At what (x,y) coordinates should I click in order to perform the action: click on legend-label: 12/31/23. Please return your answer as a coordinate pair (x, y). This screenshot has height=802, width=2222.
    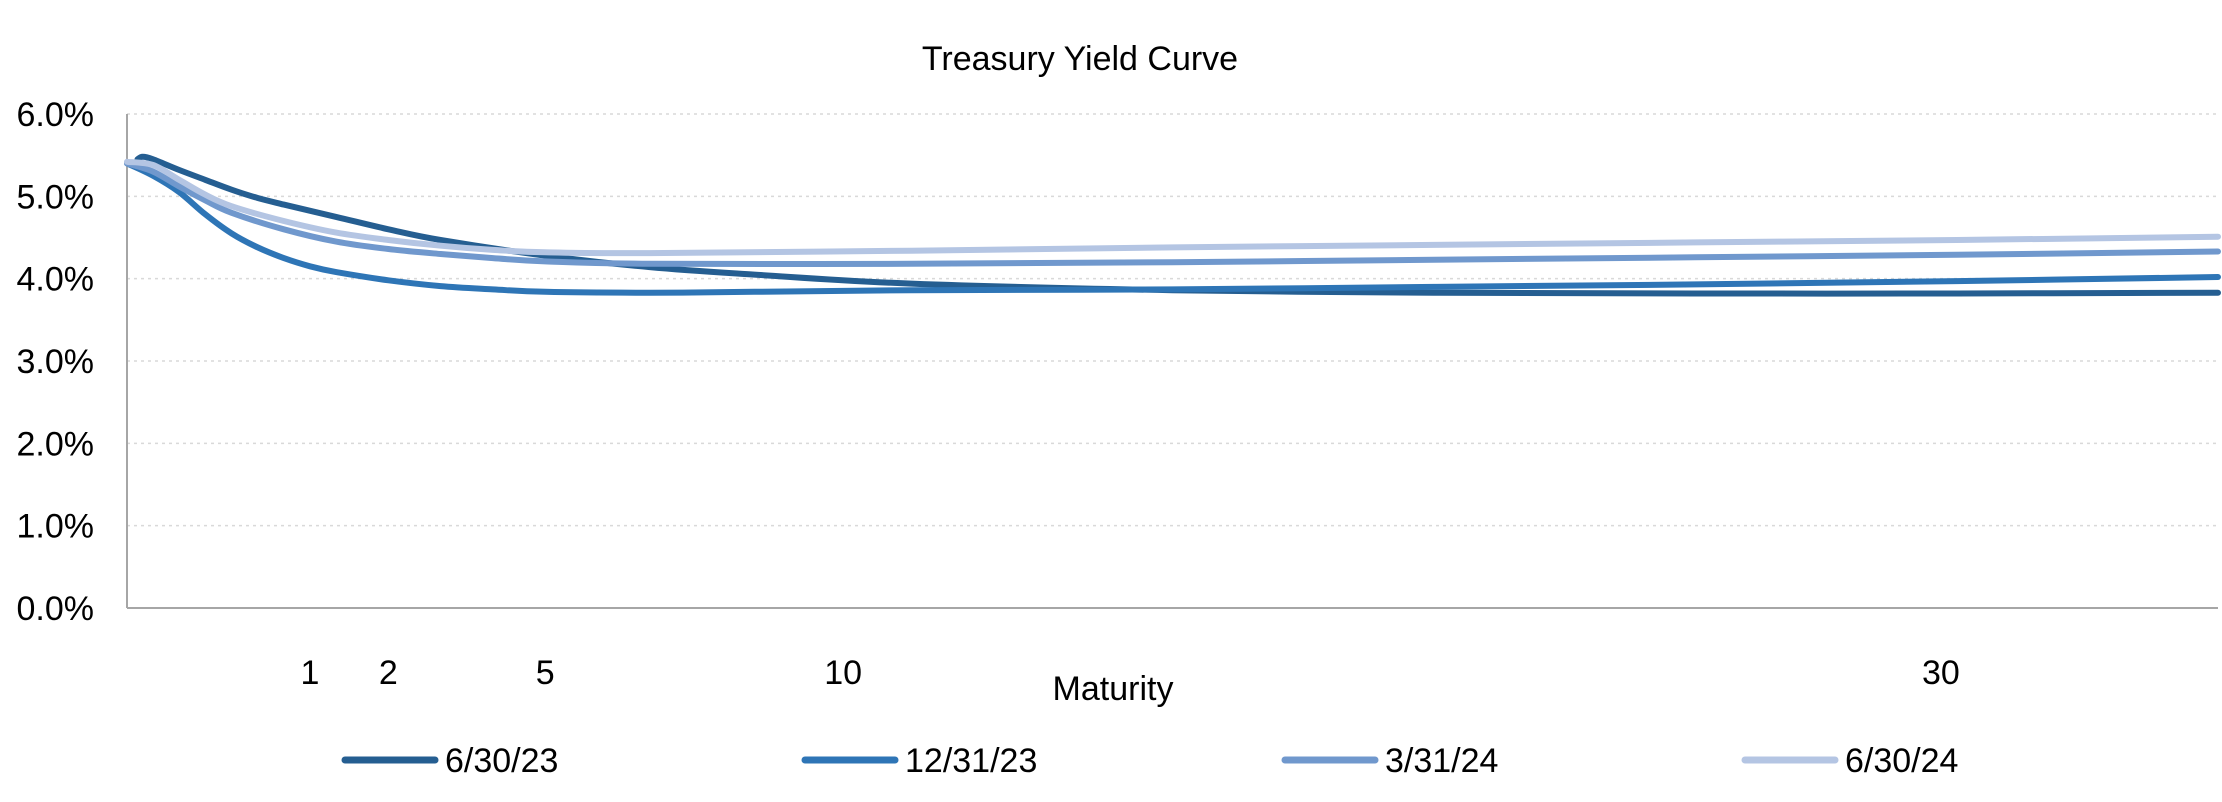
    Looking at the image, I should click on (971, 761).